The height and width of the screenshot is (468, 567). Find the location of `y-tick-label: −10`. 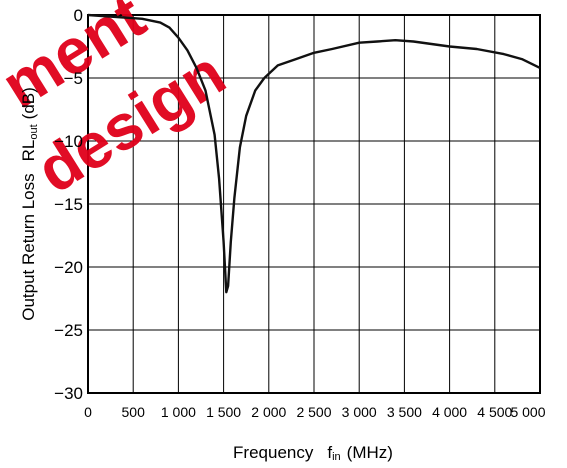

y-tick-label: −10 is located at coordinates (68, 141).